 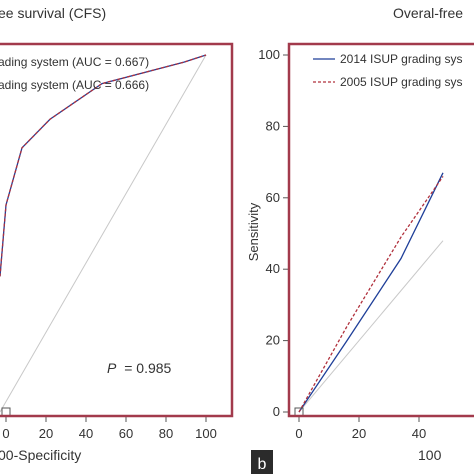 I want to click on y-tick-label: 40, so click(x=273, y=268).